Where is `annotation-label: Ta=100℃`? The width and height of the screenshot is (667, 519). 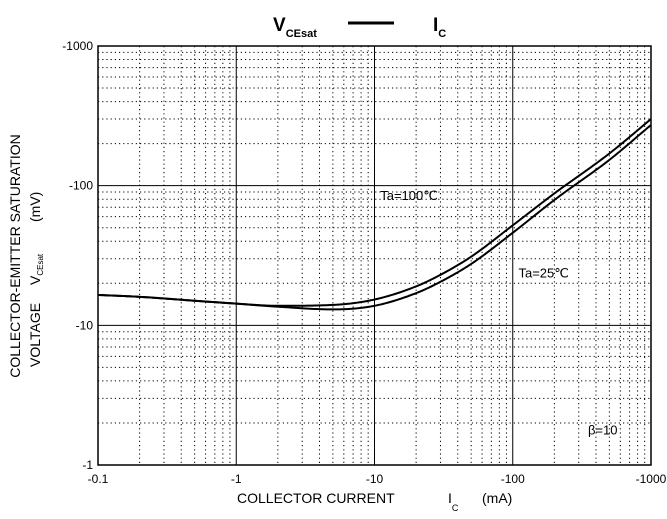
annotation-label: Ta=100℃ is located at coordinates (409, 195).